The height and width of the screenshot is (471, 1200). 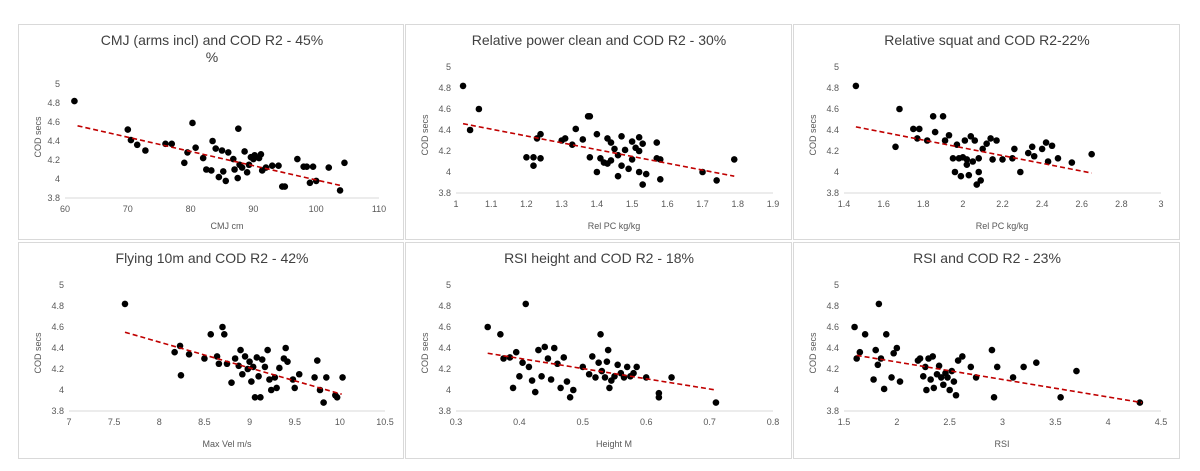 What do you see at coordinates (68, 422) in the screenshot?
I see `x-tick-label: 7` at bounding box center [68, 422].